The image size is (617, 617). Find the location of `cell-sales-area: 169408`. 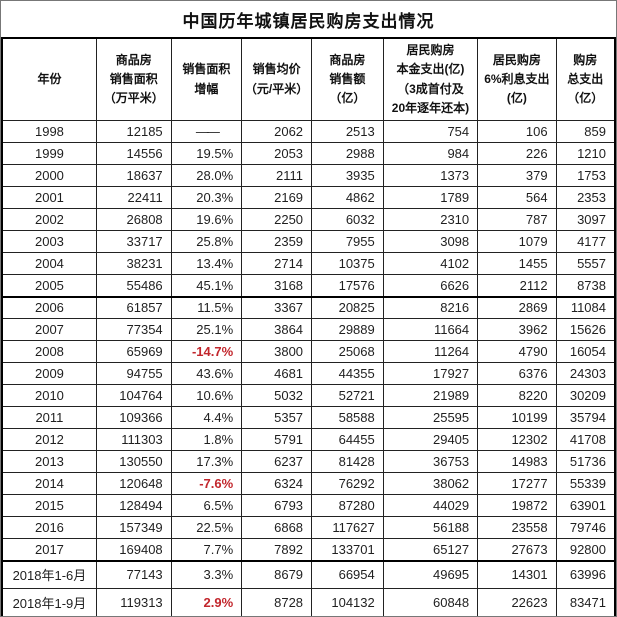

cell-sales-area: 169408 is located at coordinates (133, 549).